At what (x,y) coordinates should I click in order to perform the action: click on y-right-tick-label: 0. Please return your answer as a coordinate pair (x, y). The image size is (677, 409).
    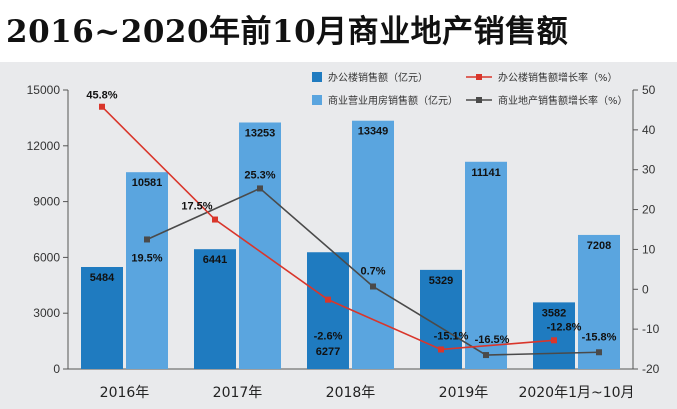
    Looking at the image, I should click on (645, 289).